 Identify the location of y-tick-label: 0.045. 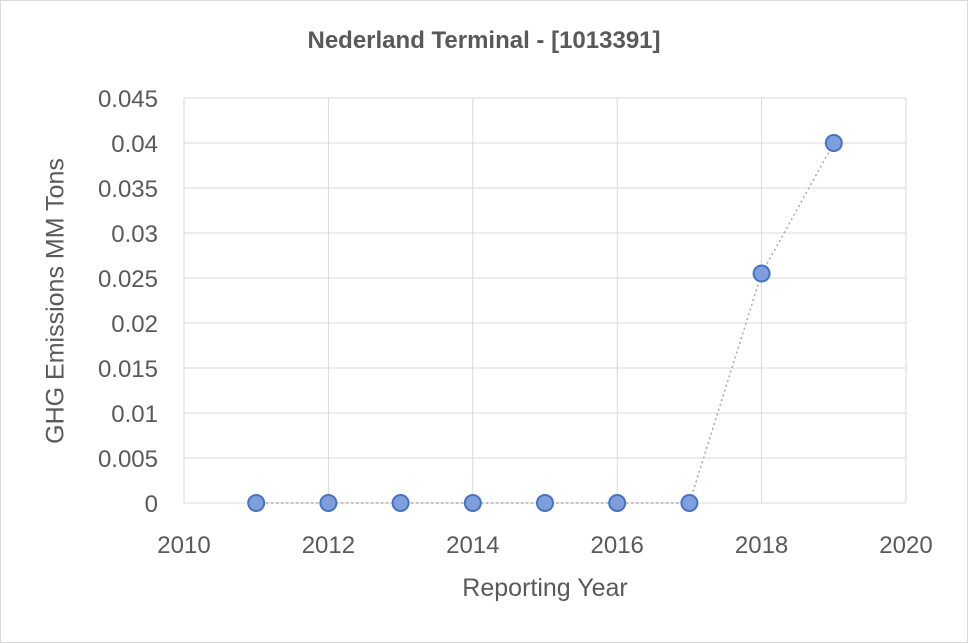
(128, 99).